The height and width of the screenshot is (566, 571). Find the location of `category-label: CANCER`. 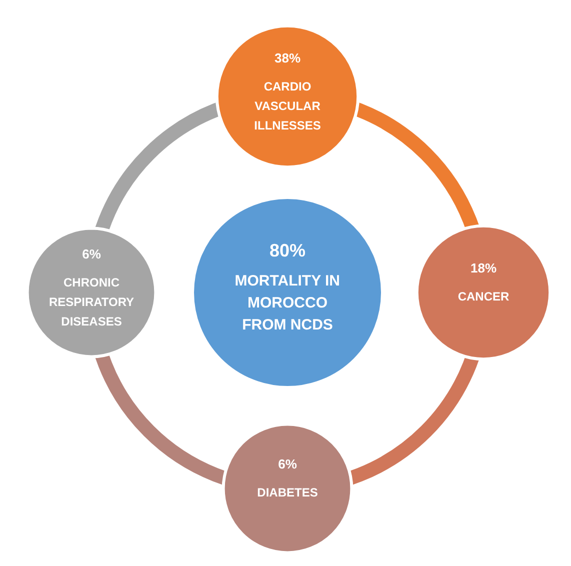

category-label: CANCER is located at coordinates (484, 297).